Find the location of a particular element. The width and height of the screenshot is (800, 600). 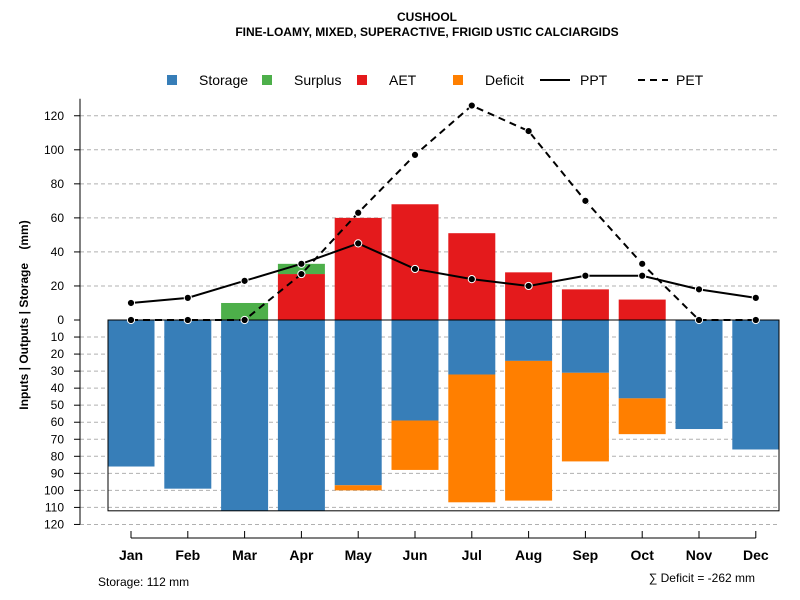

chart-title: CUSHOOL is located at coordinates (427, 17).